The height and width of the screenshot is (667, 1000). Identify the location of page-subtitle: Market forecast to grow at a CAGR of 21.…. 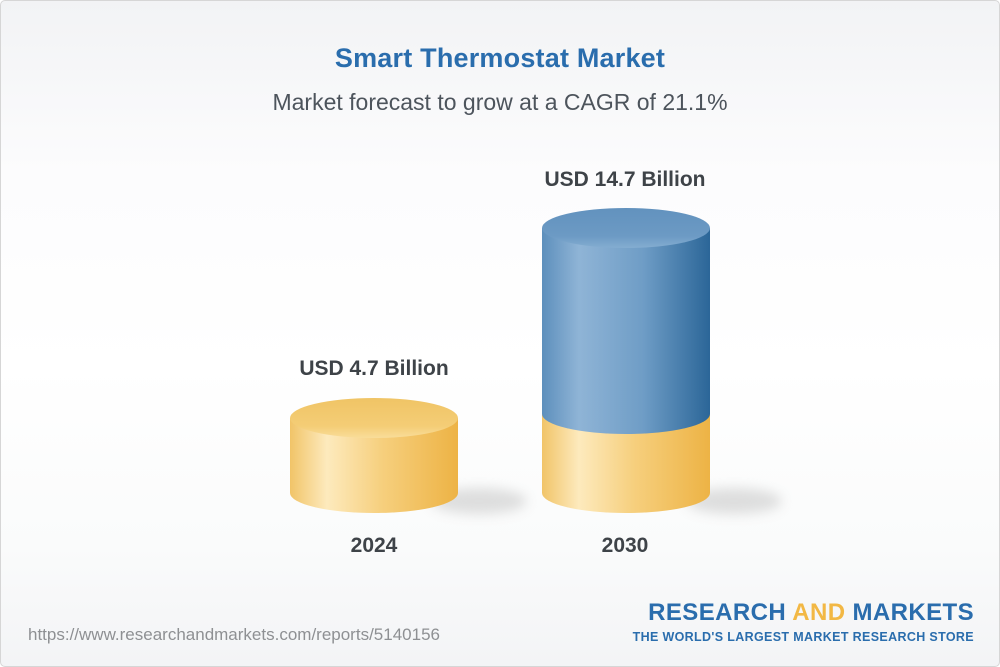
(500, 102).